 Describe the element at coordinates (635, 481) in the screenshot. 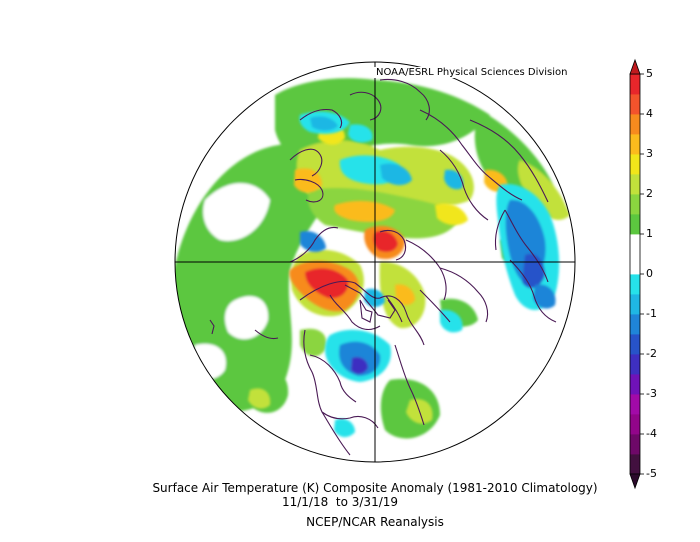

I see `colorbar-bottom-arrow` at that location.